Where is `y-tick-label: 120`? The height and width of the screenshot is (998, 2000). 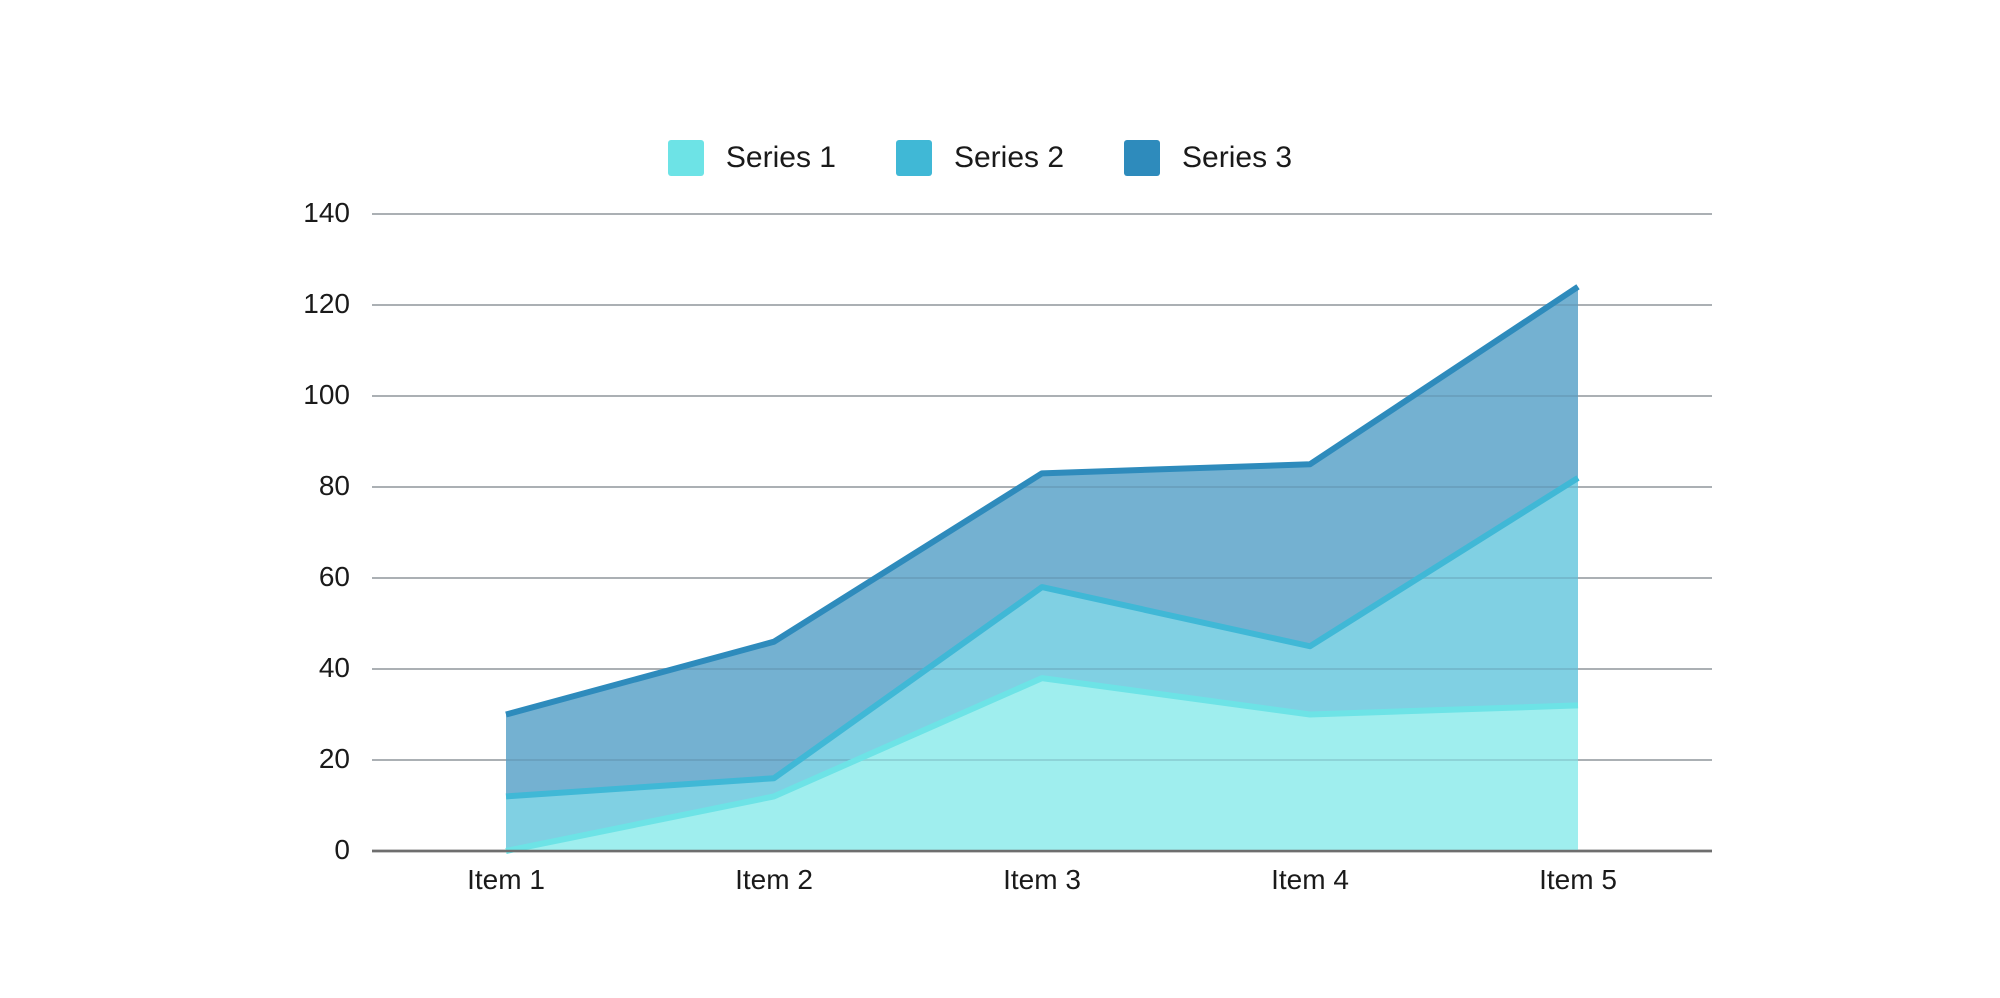
y-tick-label: 120 is located at coordinates (326, 303).